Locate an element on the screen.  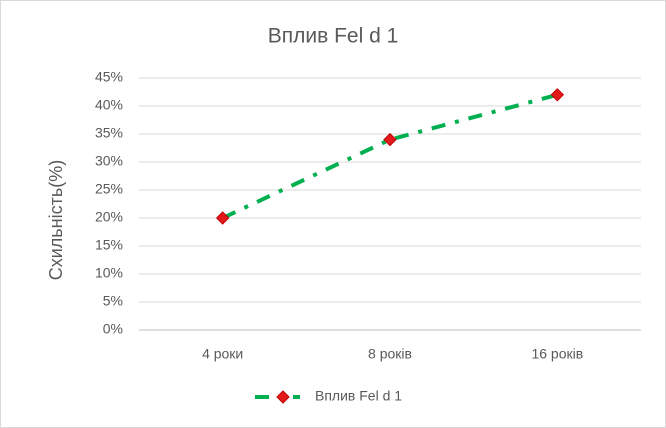
x-tick-label: 4 роки is located at coordinates (222, 354).